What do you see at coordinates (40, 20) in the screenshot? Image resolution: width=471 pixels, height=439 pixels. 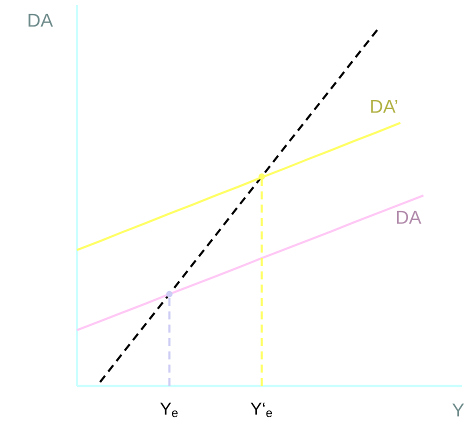 I see `y-axis-title: DA` at bounding box center [40, 20].